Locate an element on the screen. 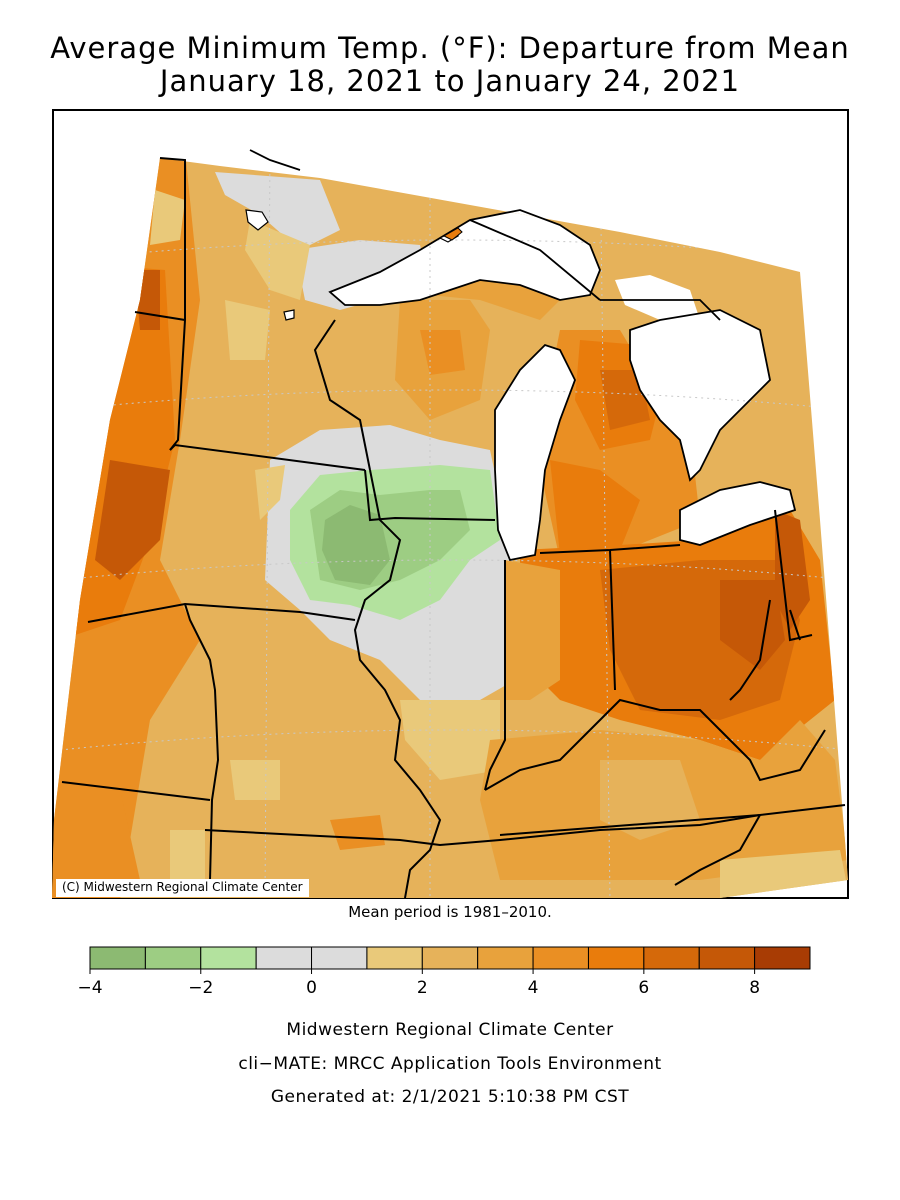 This screenshot has height=1200, width=900. map-date-range: January 18, 2021 to January 24, 2021 is located at coordinates (450, 81).